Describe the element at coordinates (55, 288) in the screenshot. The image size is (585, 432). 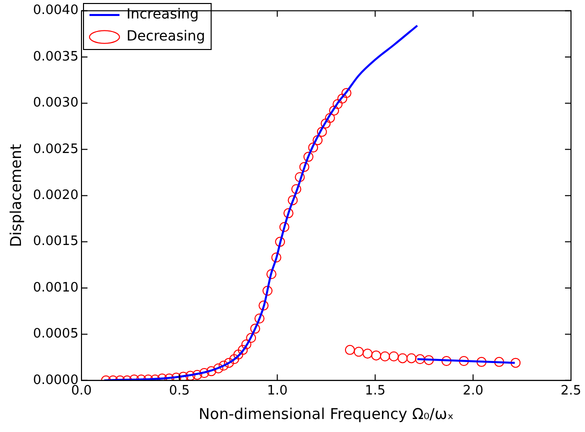
I see `y-tick-label: 0.0010` at that location.